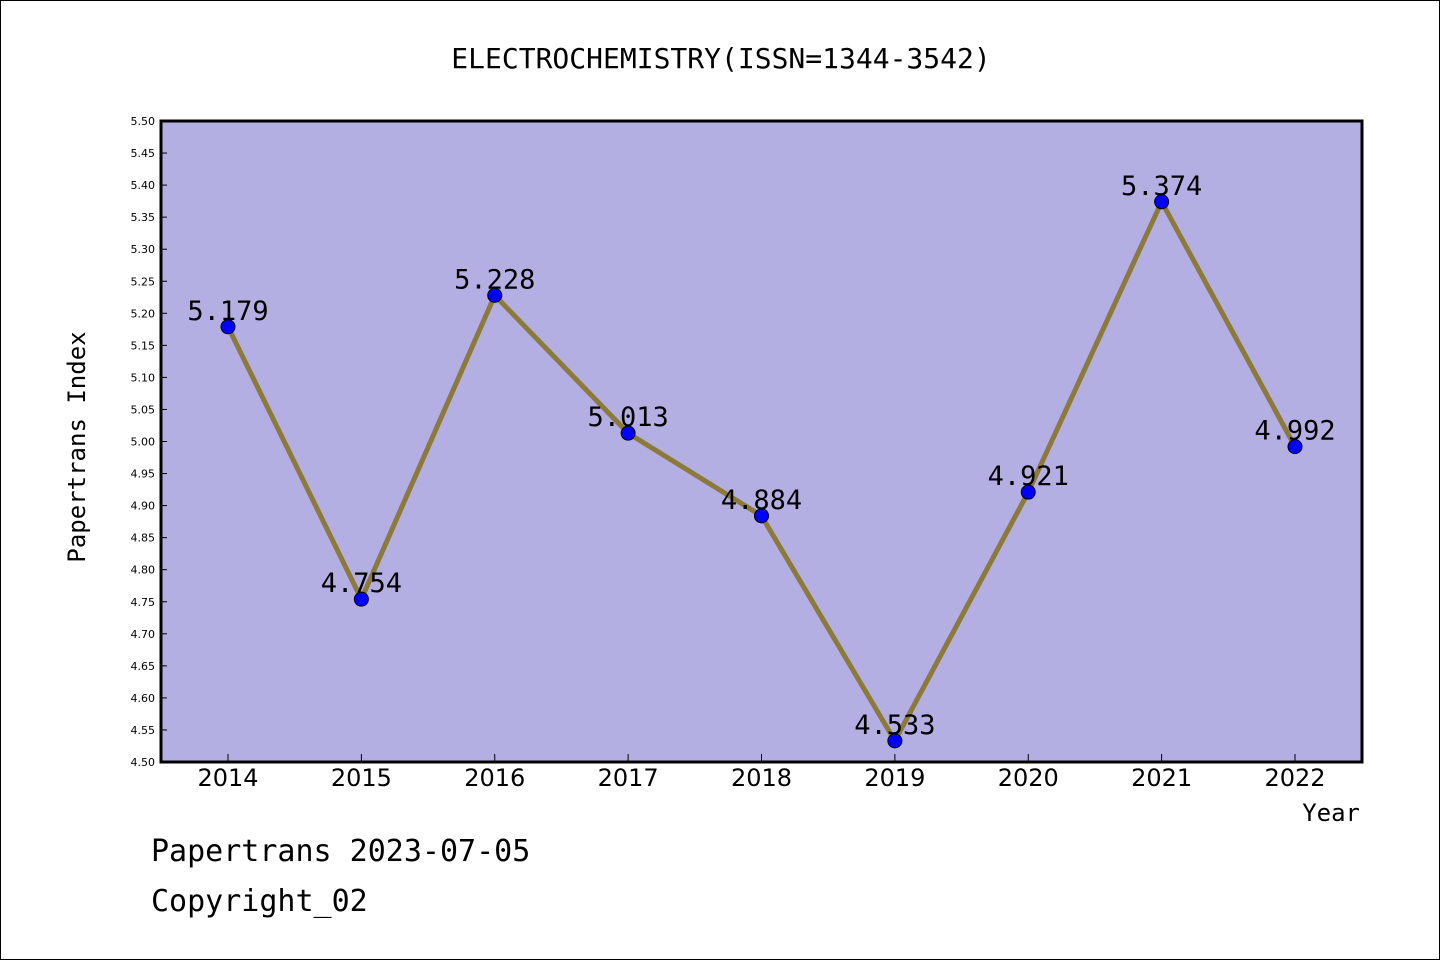 The height and width of the screenshot is (961, 1440). Describe the element at coordinates (628, 778) in the screenshot. I see `x-tick-label: 2017` at that location.